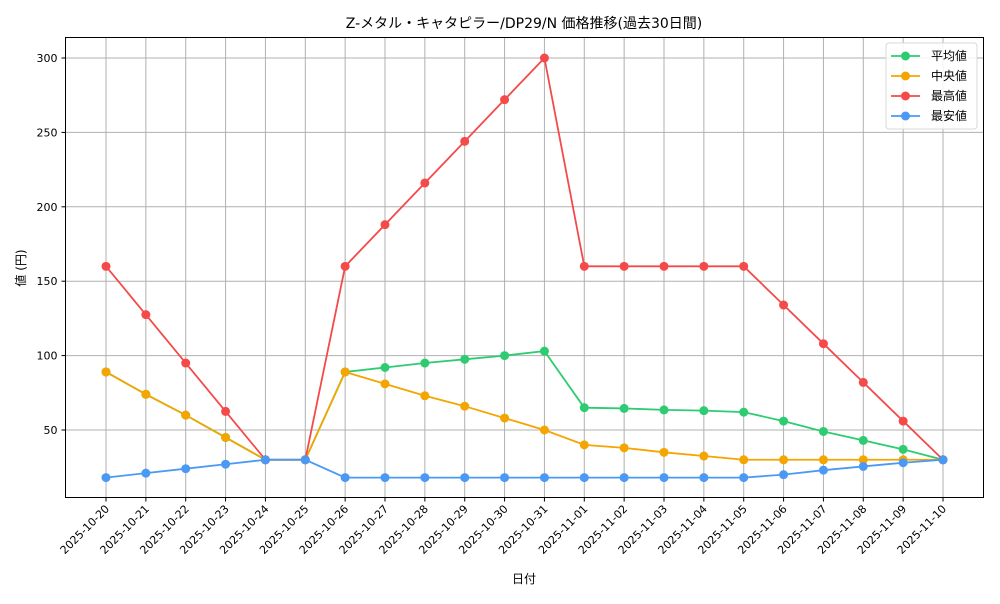 This screenshot has width=1000, height=604. What do you see at coordinates (949, 55) in the screenshot?
I see `legend-label: 平均値` at bounding box center [949, 55].